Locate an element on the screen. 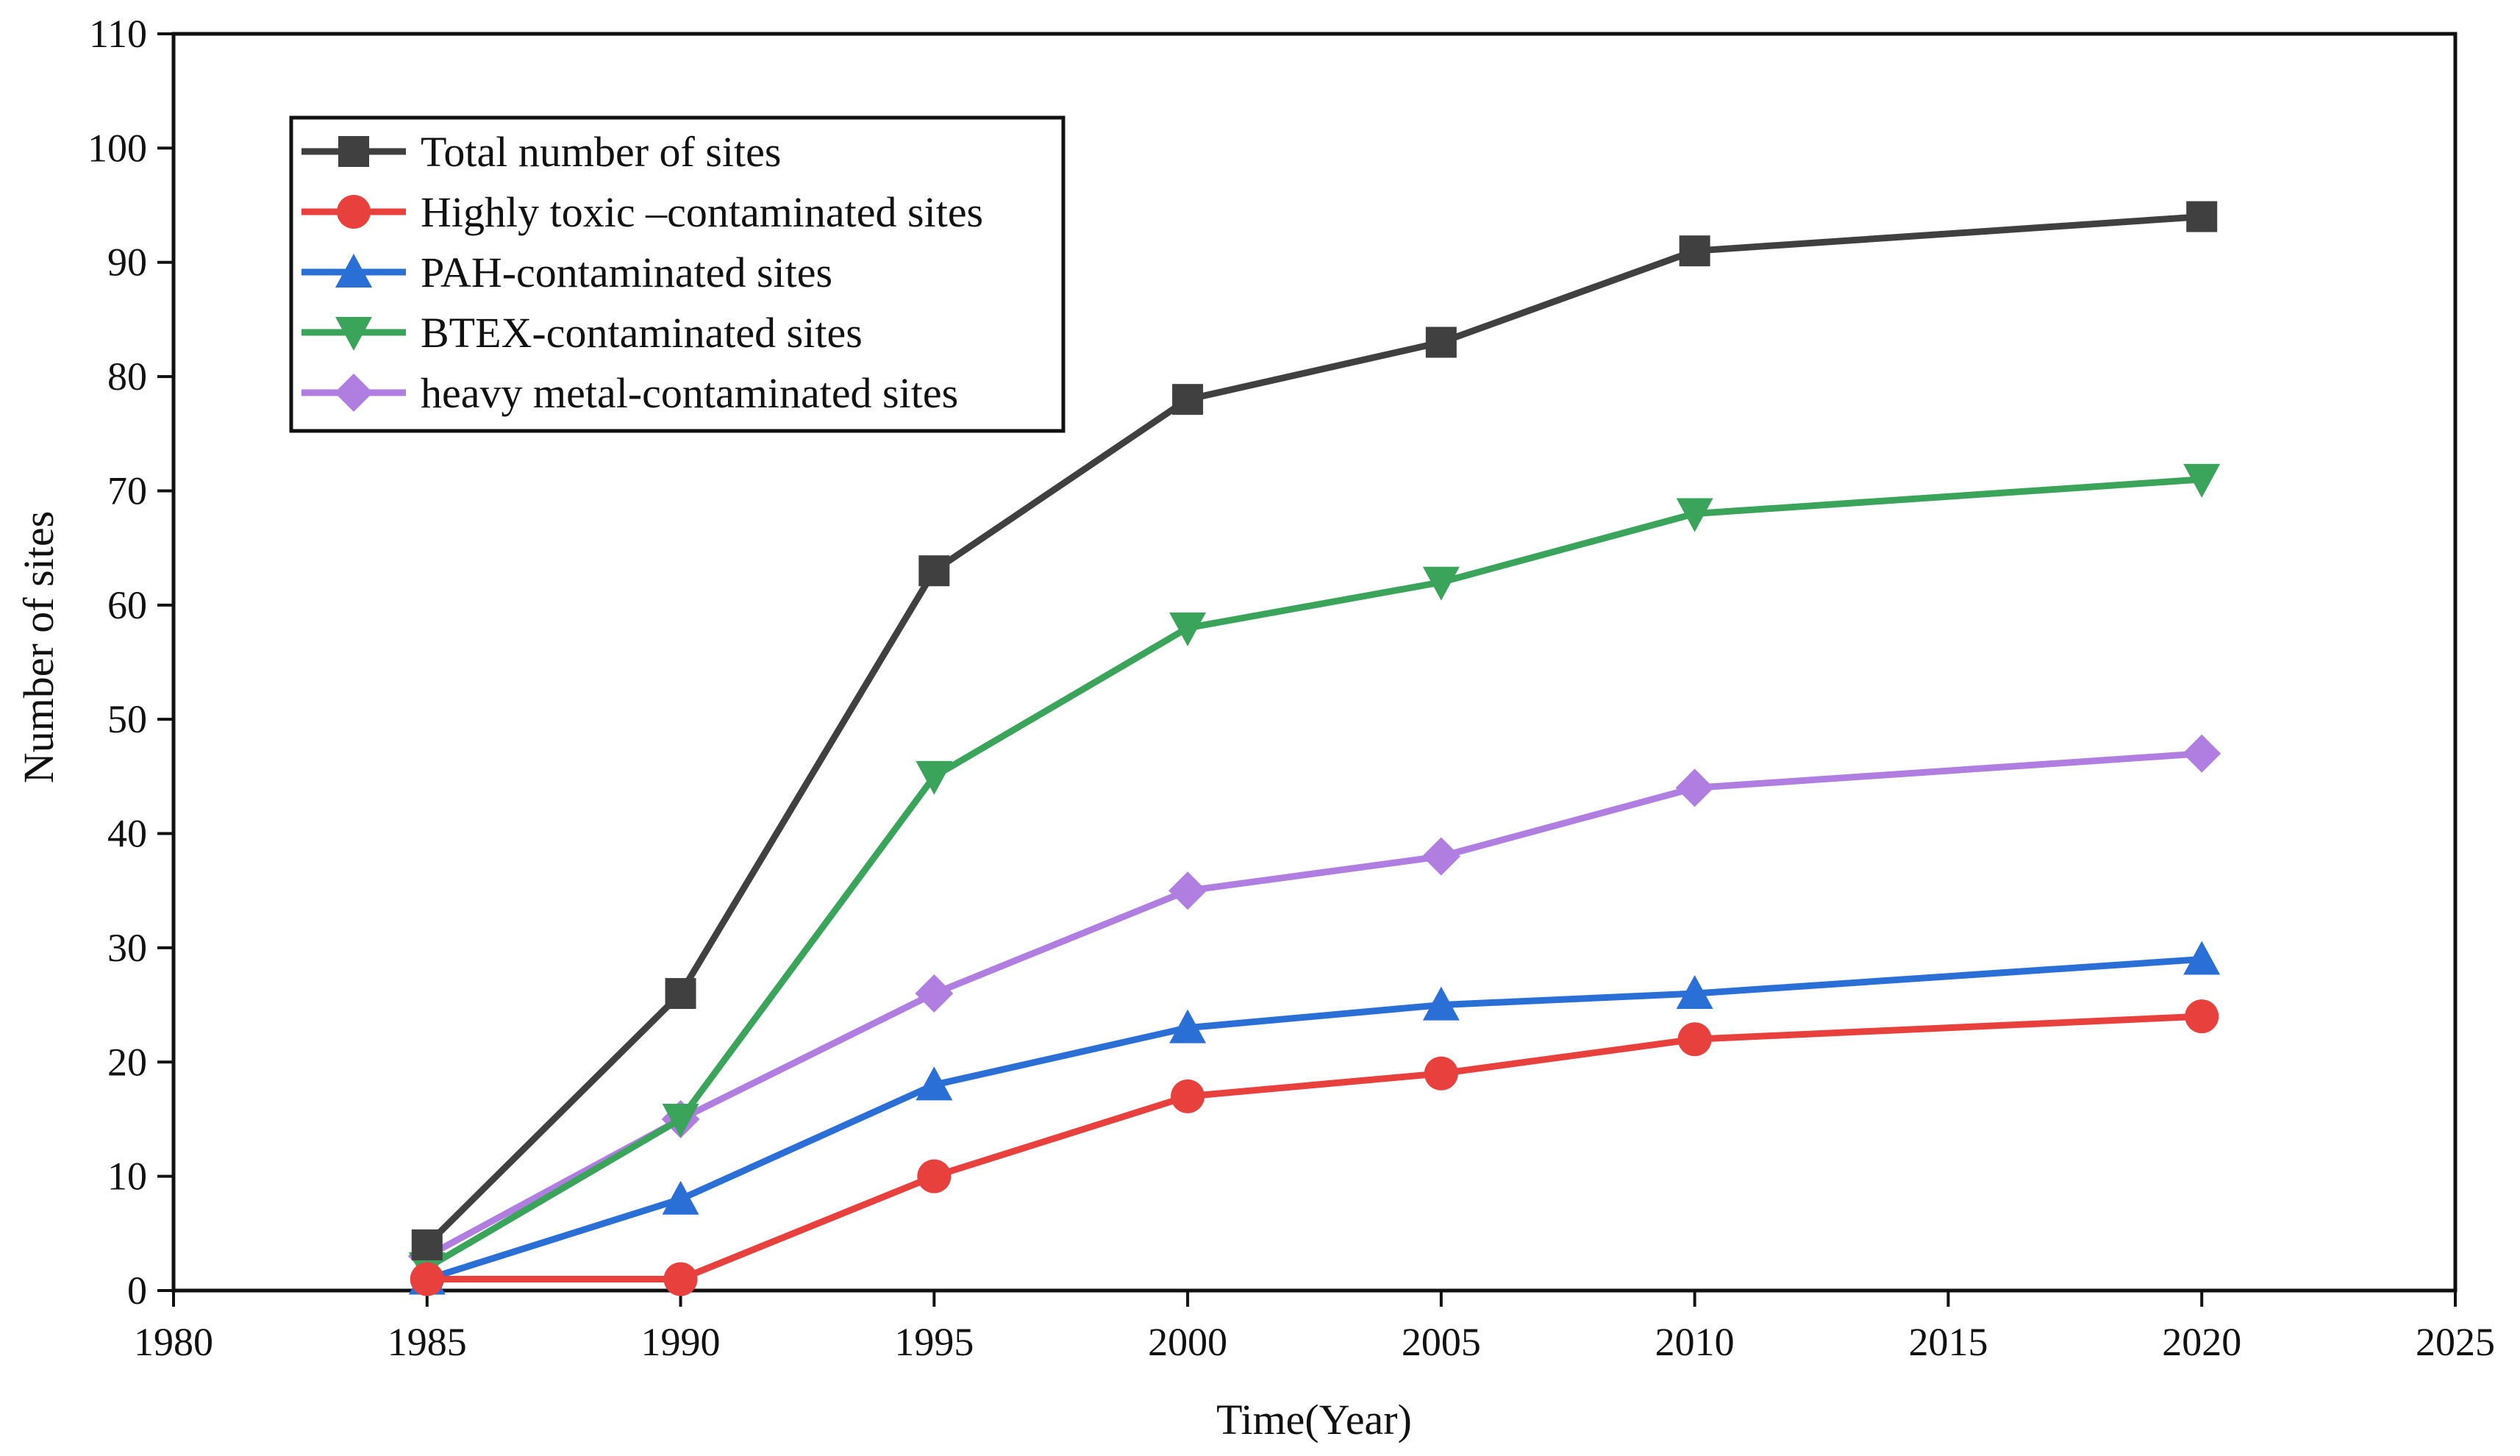 The width and height of the screenshot is (2520, 1456). legend-label: PAH-contaminated sites is located at coordinates (626, 272).